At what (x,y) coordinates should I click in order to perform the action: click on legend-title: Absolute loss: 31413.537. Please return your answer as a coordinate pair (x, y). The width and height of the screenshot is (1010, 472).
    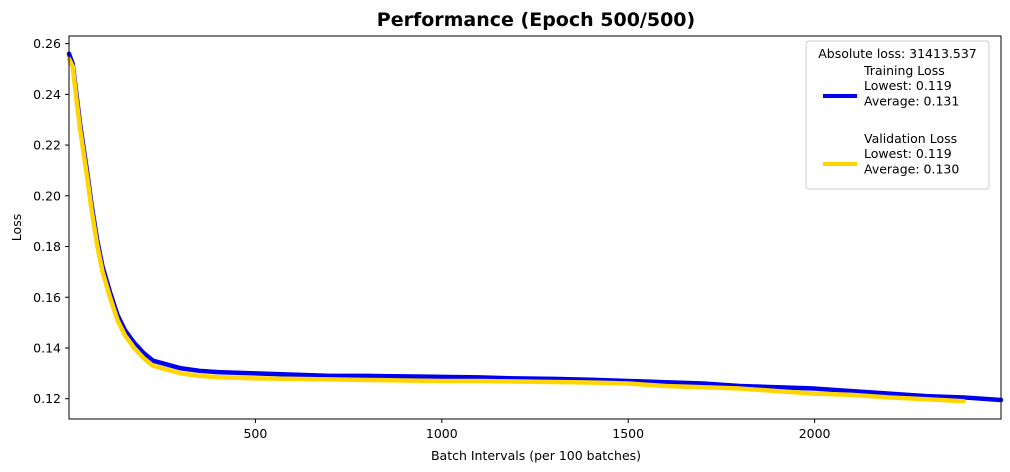
    Looking at the image, I should click on (897, 53).